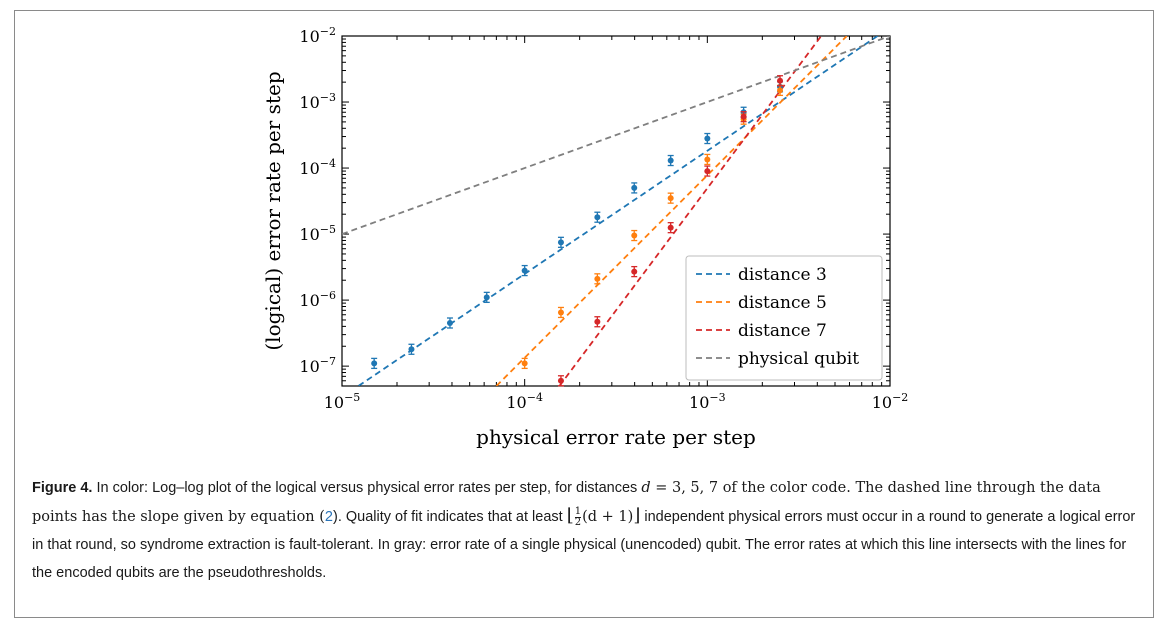 This screenshot has width=1168, height=628. I want to click on legend-entry: distance 5, so click(761, 303).